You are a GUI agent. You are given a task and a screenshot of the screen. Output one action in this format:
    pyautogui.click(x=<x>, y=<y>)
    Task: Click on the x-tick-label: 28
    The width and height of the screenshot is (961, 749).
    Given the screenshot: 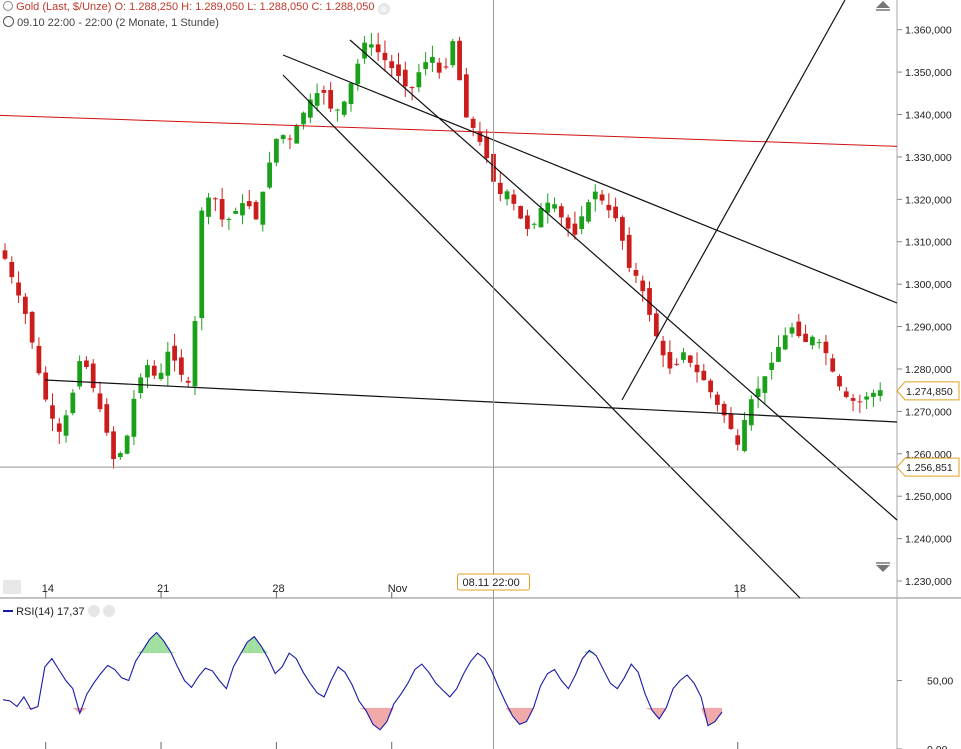 What is the action you would take?
    pyautogui.click(x=278, y=589)
    